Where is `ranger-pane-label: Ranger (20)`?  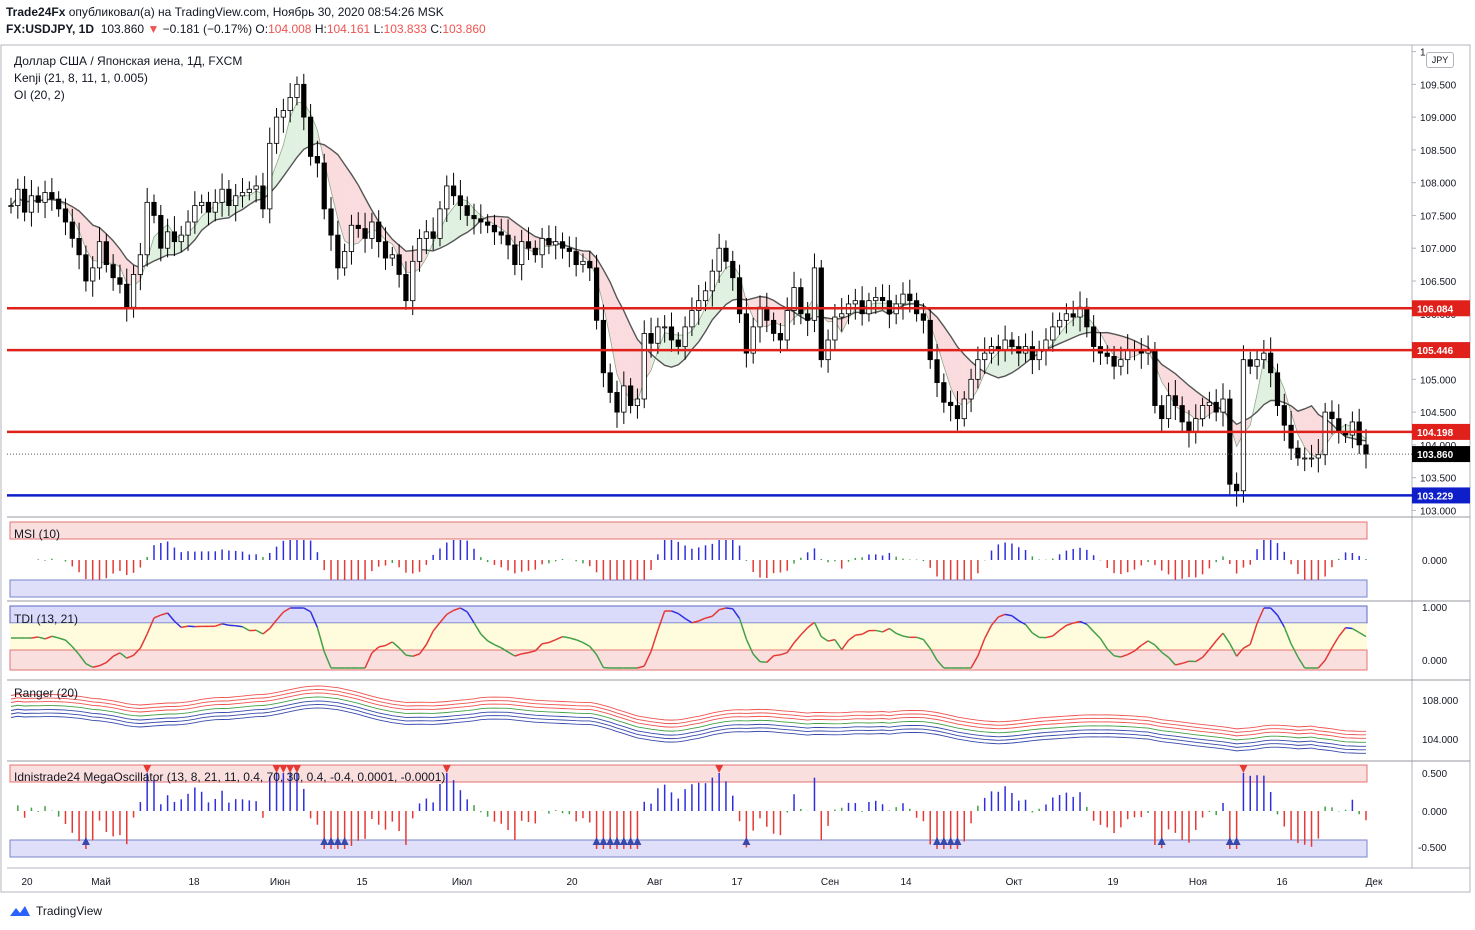 ranger-pane-label: Ranger (20) is located at coordinates (46, 693).